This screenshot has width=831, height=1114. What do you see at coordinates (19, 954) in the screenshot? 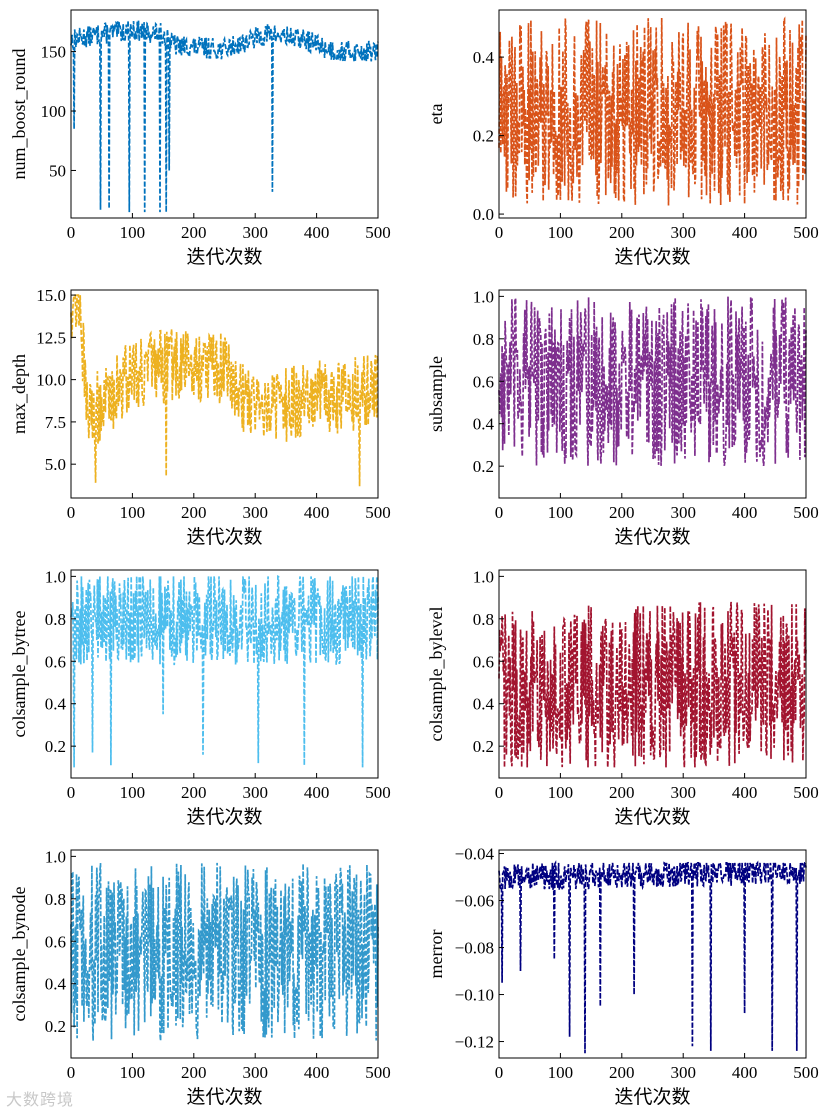
I see `y-axis-label: colsample_bynode` at bounding box center [19, 954].